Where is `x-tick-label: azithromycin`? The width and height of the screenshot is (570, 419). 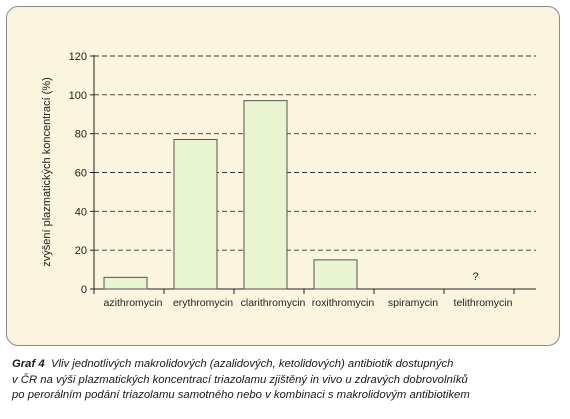
x-tick-label: azithromycin is located at coordinates (133, 303).